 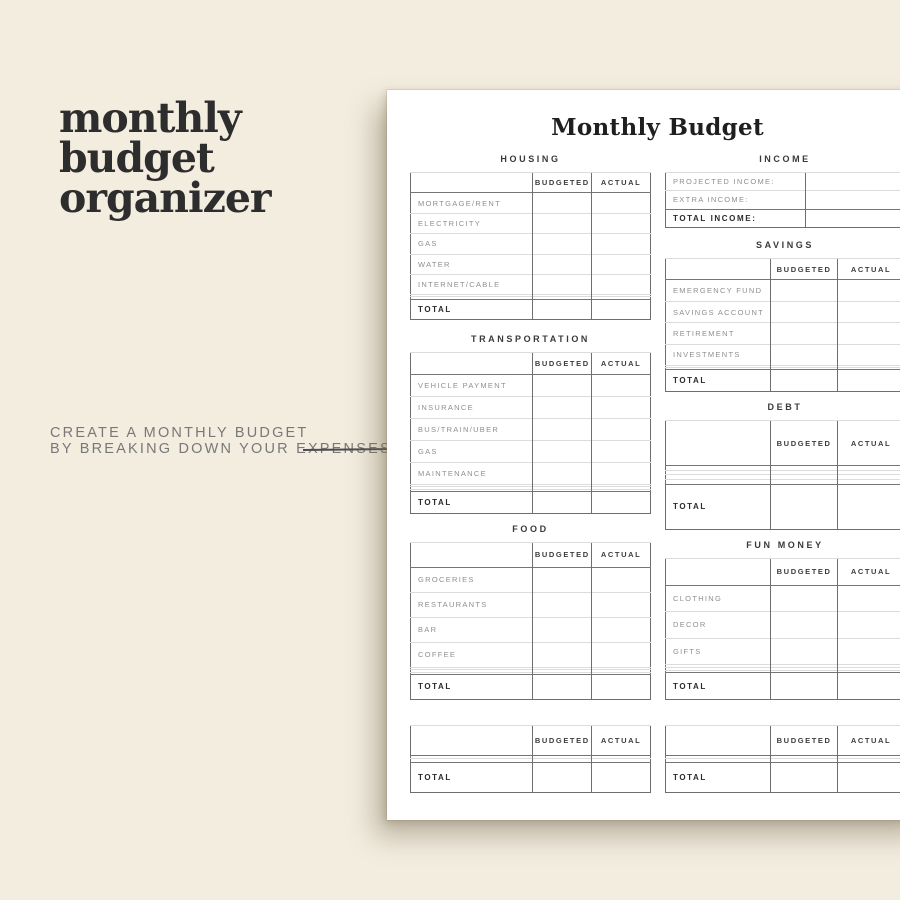 What do you see at coordinates (137, 158) in the screenshot?
I see `brand-title-line: budget` at bounding box center [137, 158].